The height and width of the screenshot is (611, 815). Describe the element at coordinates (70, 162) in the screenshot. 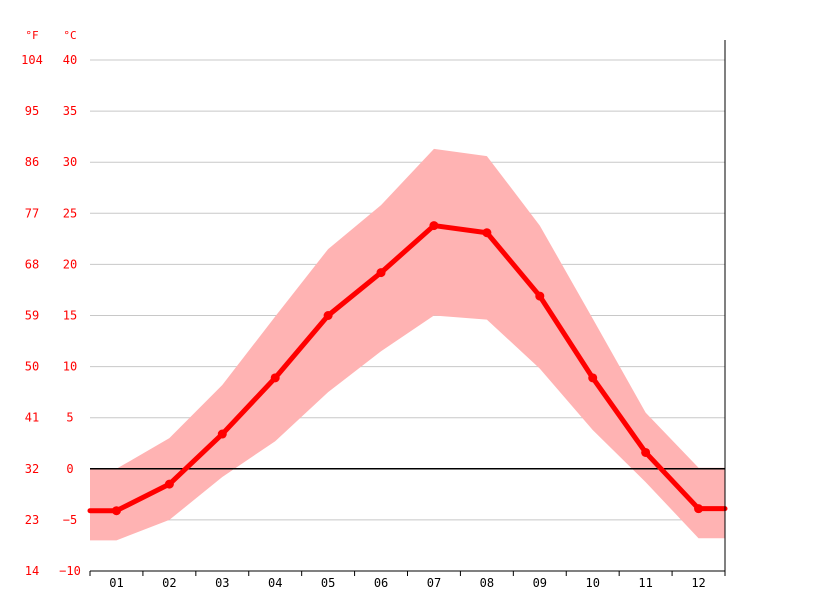

I see `y-tick-celsius: 30` at that location.